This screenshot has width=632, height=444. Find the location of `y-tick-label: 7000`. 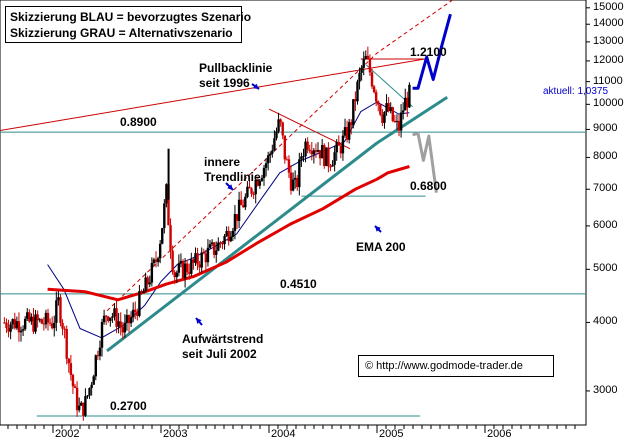

y-tick-label: 7000 is located at coordinates (605, 188).